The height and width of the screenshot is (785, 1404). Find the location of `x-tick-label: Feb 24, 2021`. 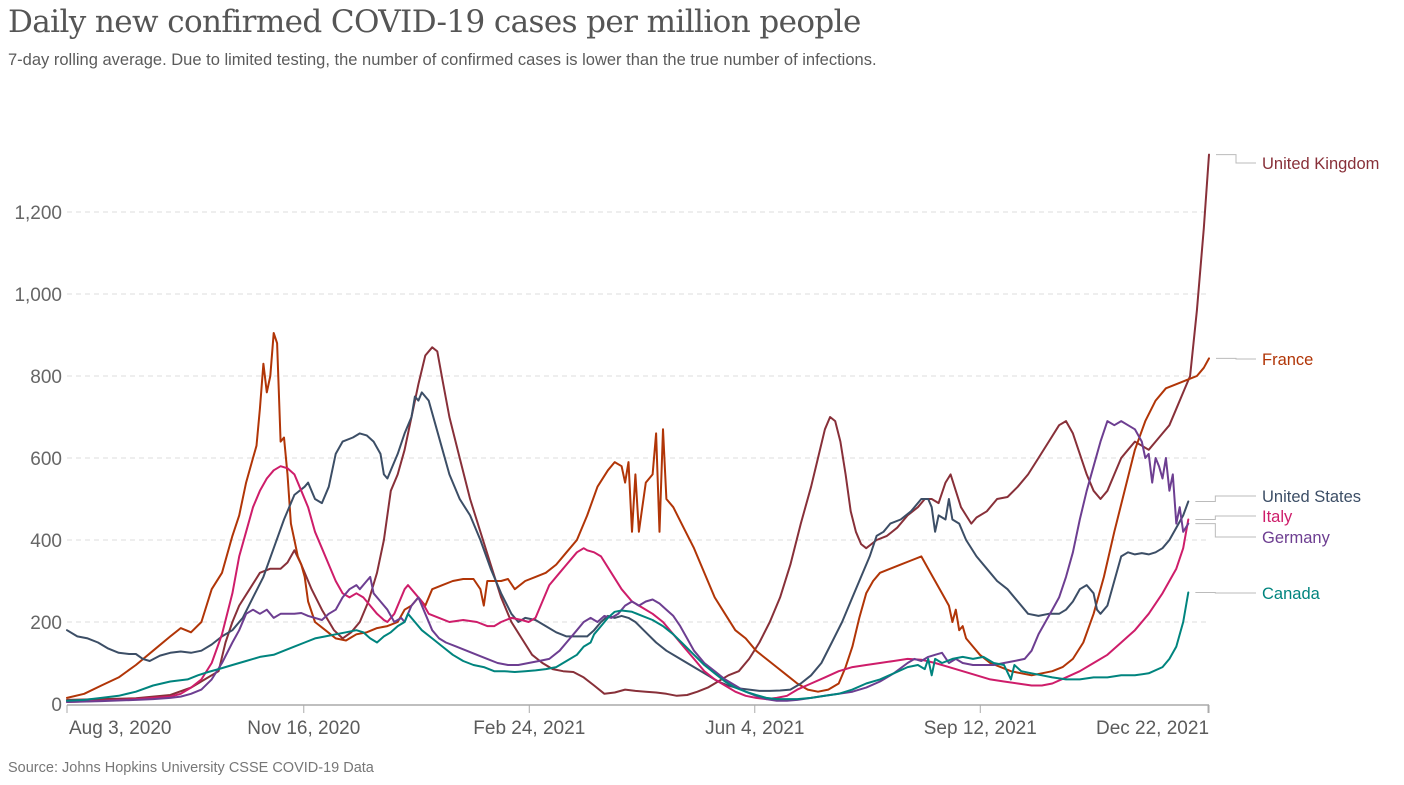

x-tick-label: Feb 24, 2021 is located at coordinates (529, 728).